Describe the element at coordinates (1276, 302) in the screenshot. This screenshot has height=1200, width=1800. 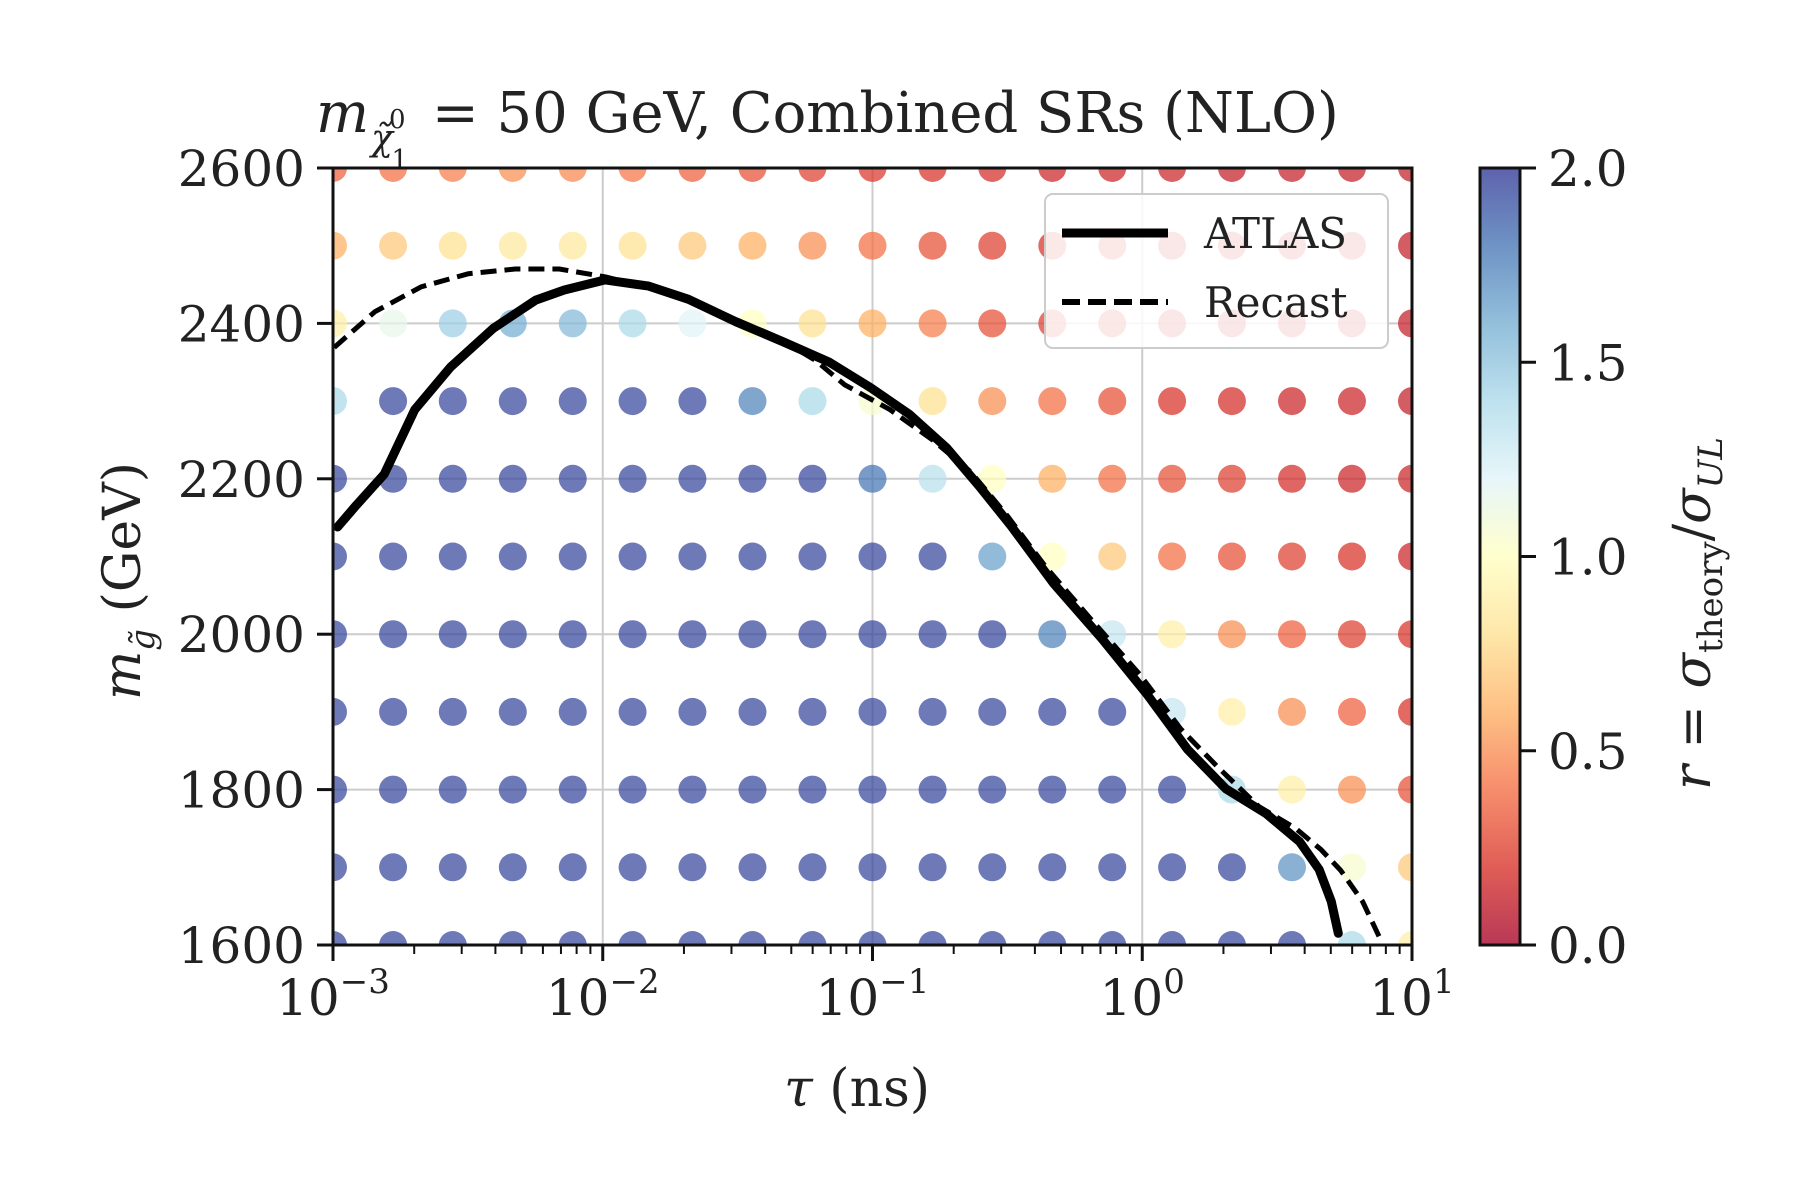
I see `legend-recast-label: Recast` at that location.